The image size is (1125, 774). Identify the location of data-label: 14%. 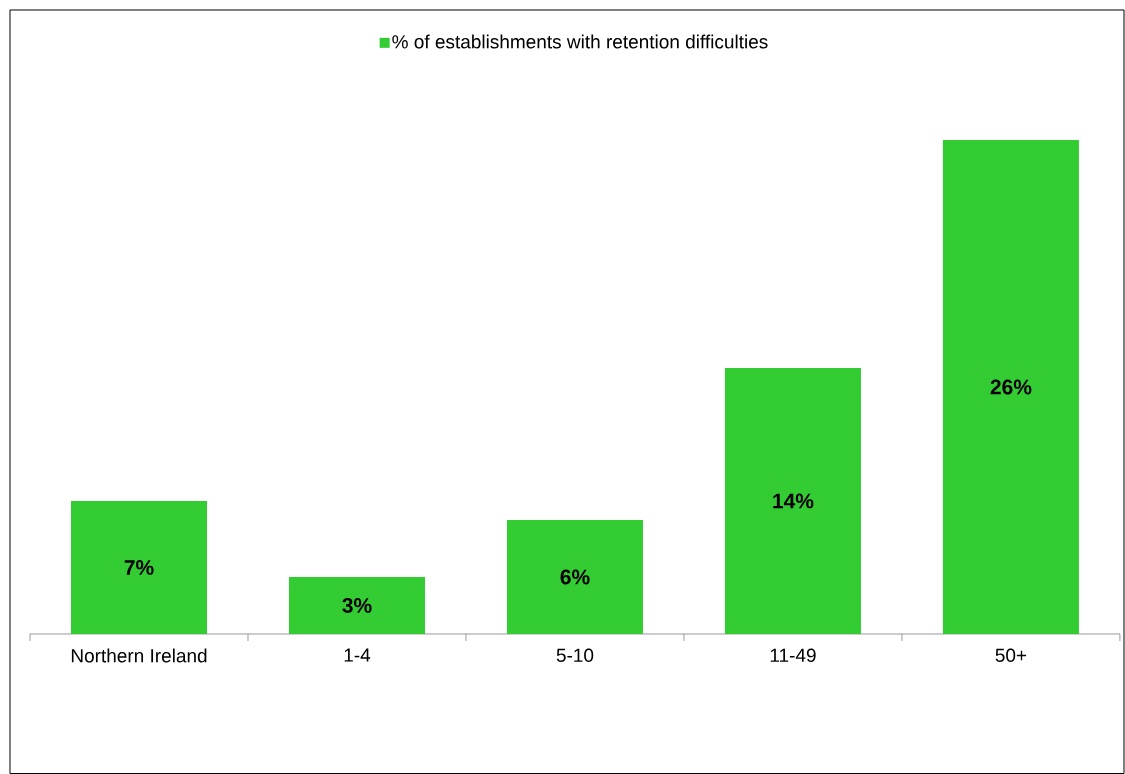
(793, 501).